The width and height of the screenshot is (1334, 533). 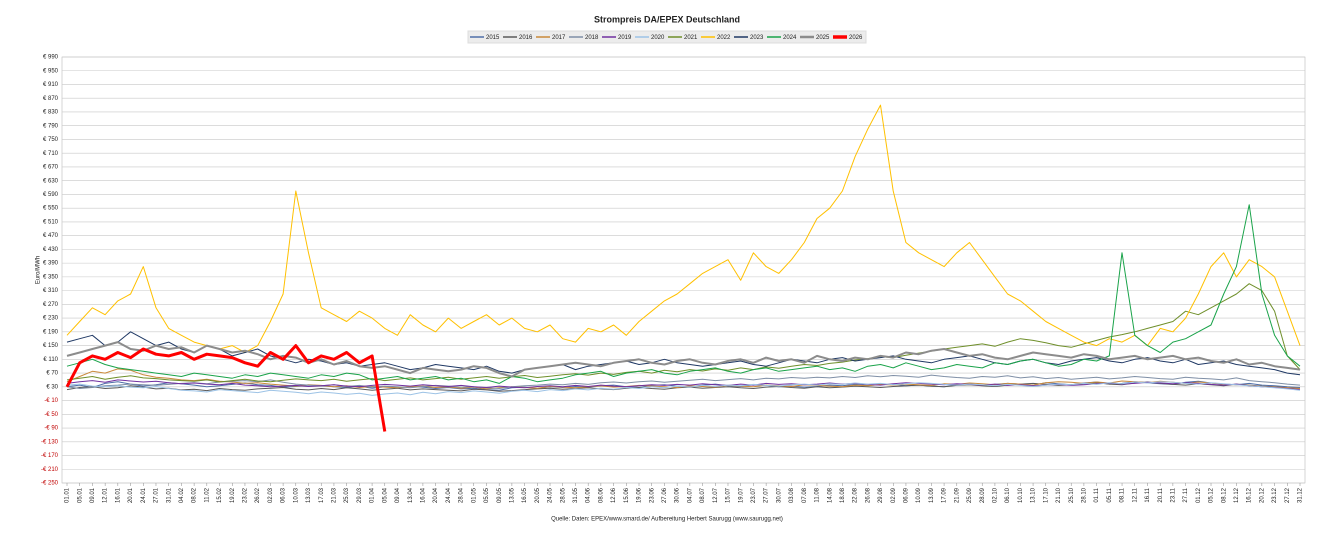 What do you see at coordinates (1186, 494) in the screenshot?
I see `x-tick-label: 27.11` at bounding box center [1186, 494].